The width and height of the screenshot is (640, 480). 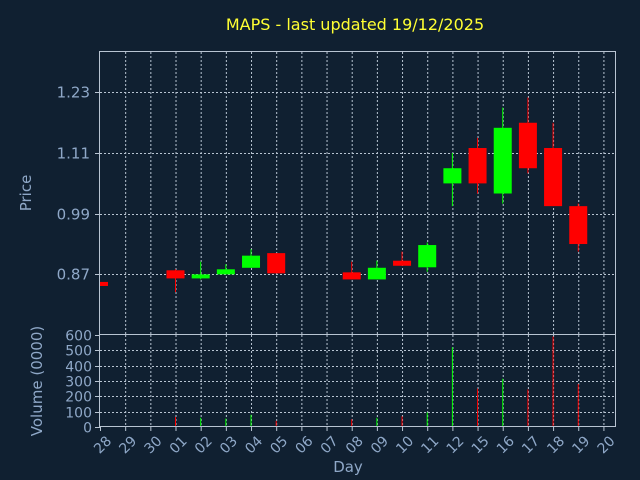 What do you see at coordinates (481, 445) in the screenshot?
I see `x-tick-label: 15` at bounding box center [481, 445].